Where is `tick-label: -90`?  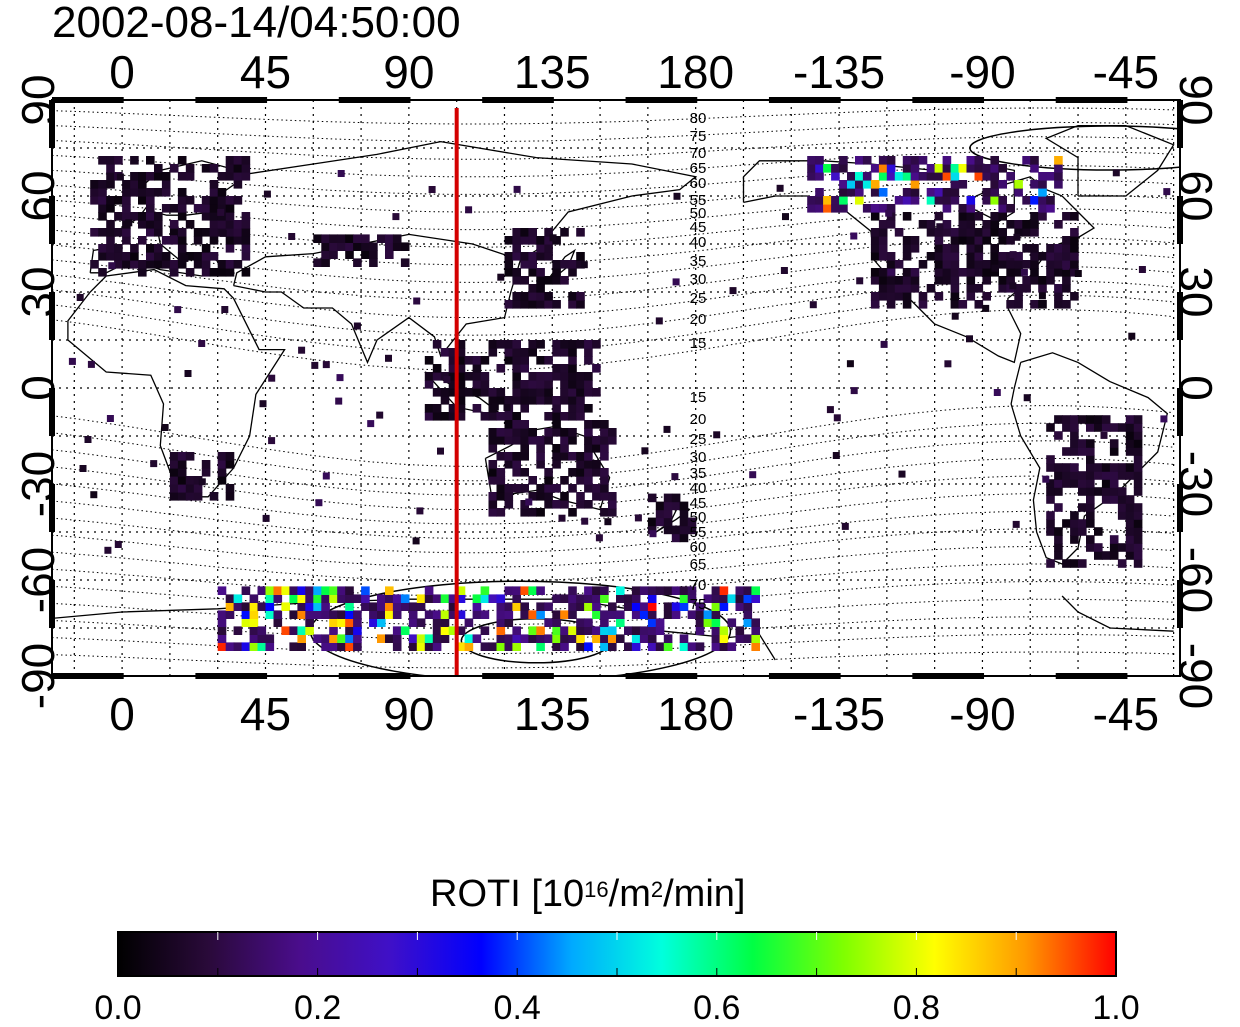 tick-label: -90 is located at coordinates (982, 714).